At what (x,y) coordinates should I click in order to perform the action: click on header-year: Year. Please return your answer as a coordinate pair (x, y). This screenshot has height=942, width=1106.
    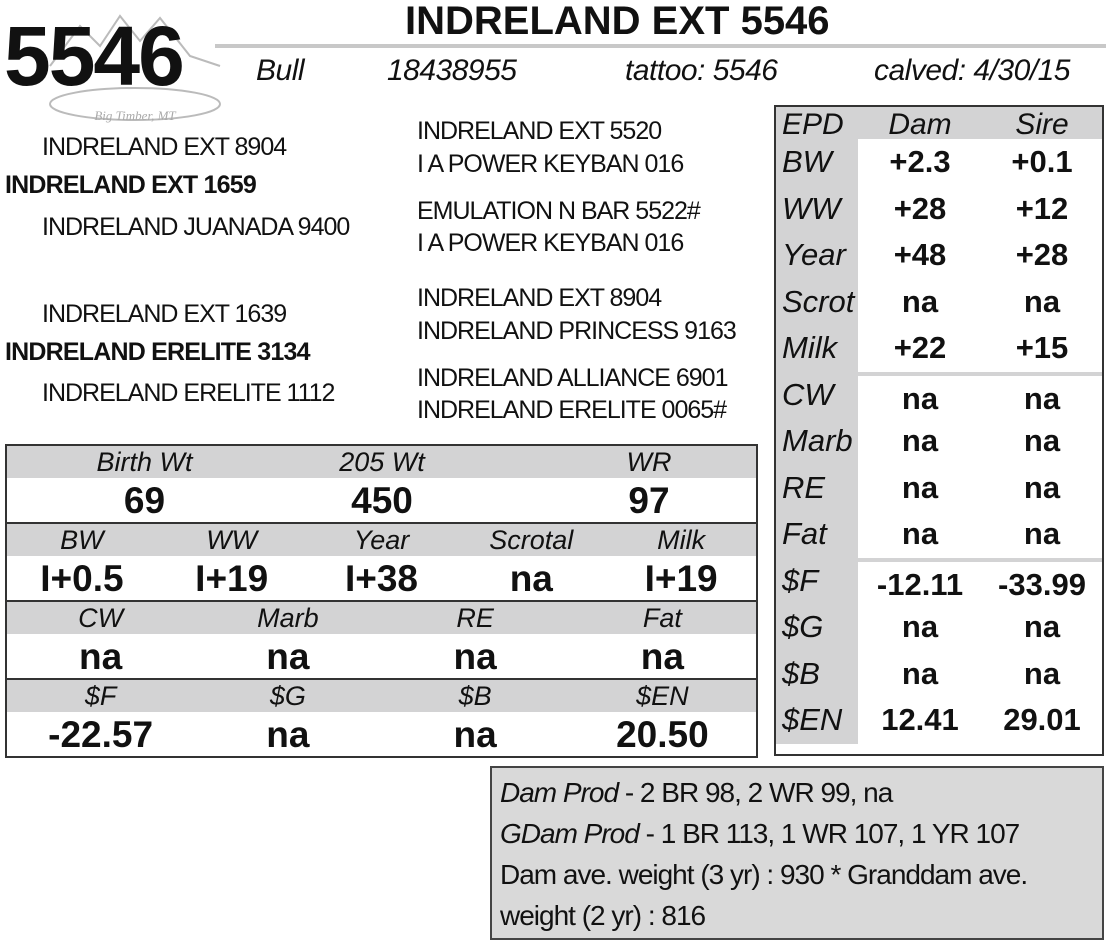
    Looking at the image, I should click on (381, 540).